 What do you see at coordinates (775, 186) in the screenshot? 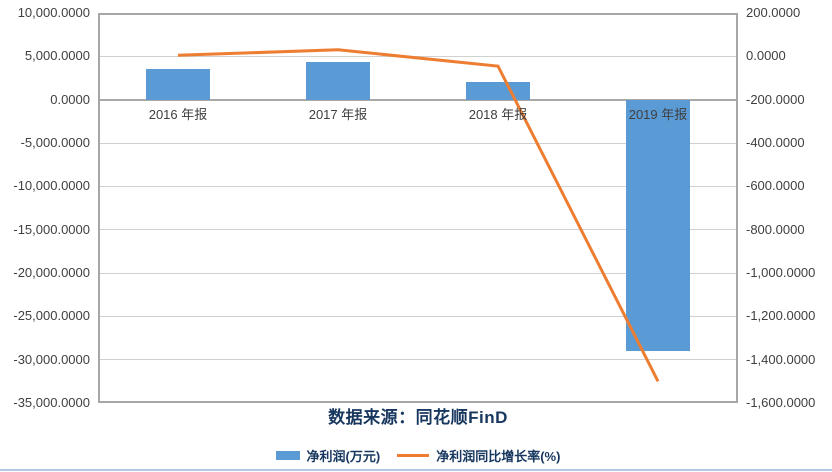
I see `right-axis-tick: -600.0000` at bounding box center [775, 186].